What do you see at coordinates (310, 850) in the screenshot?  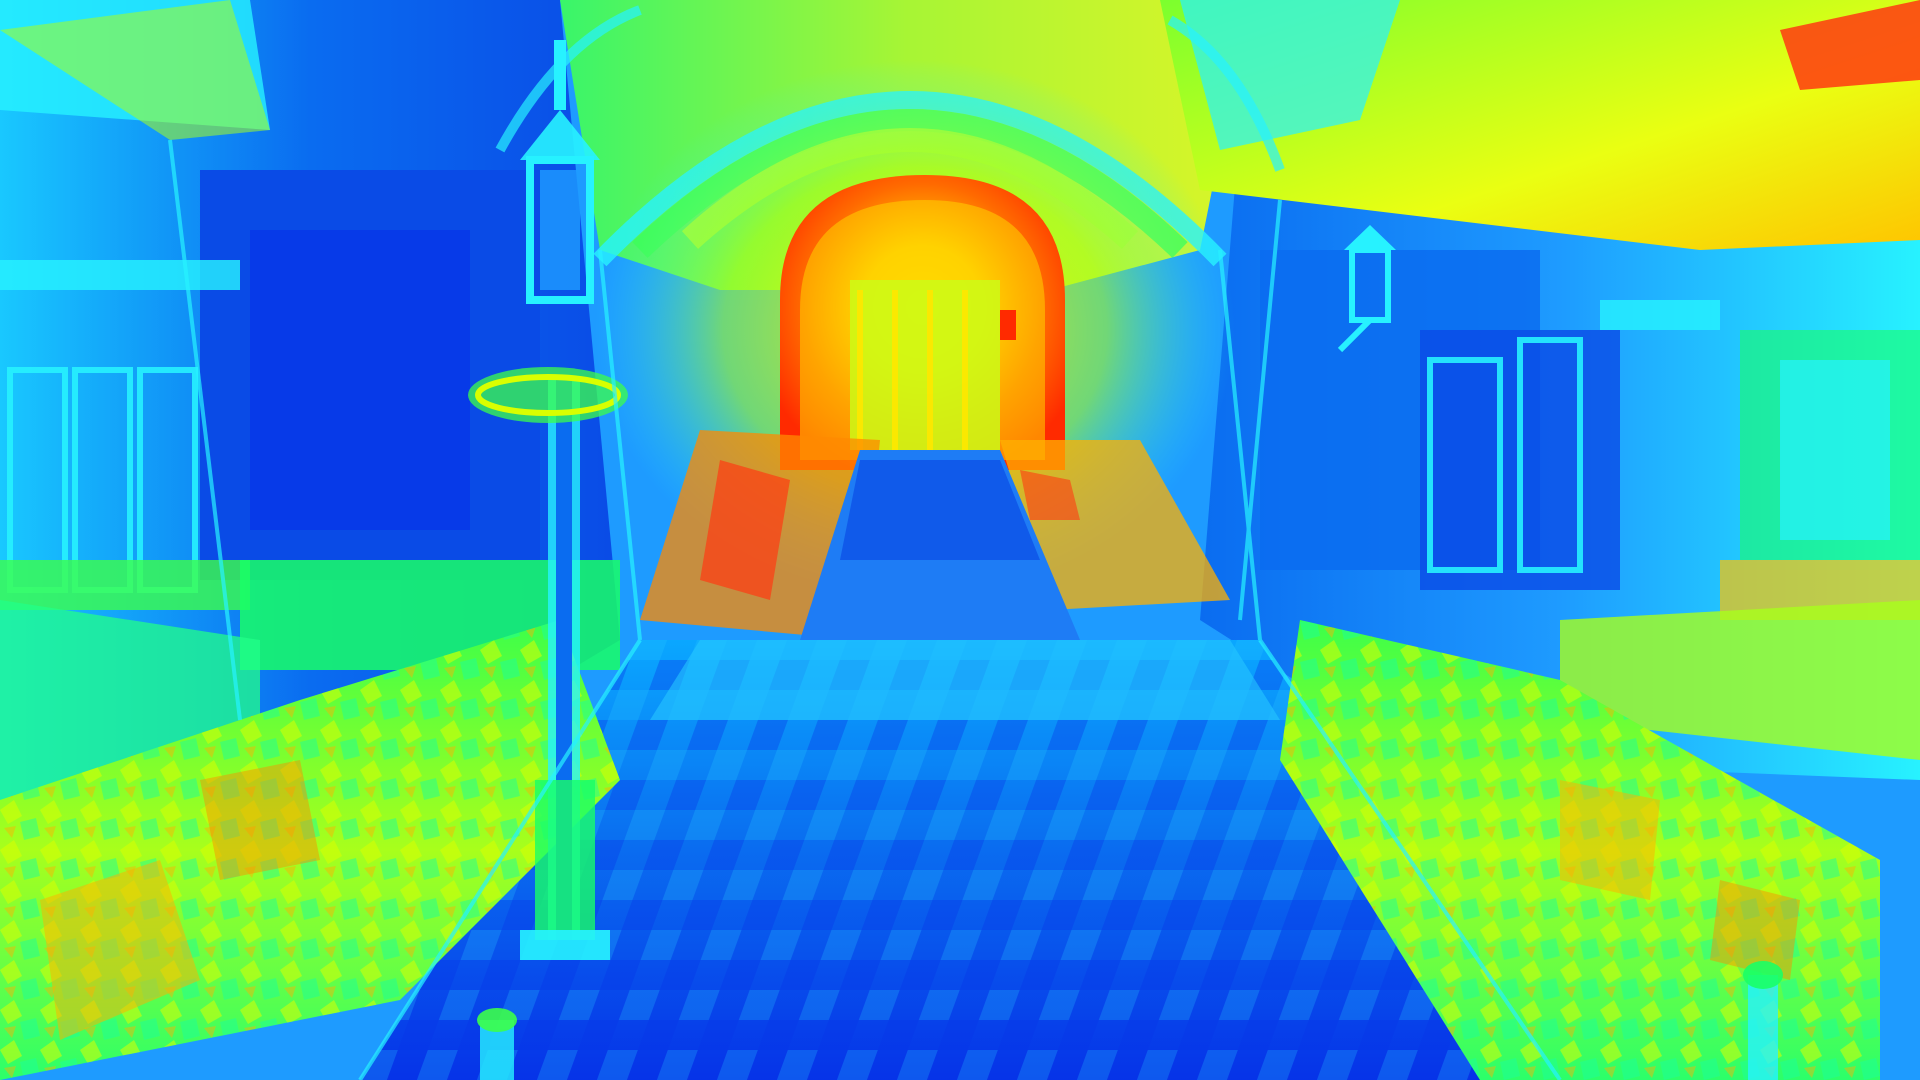 I see `left-hedge-planter` at bounding box center [310, 850].